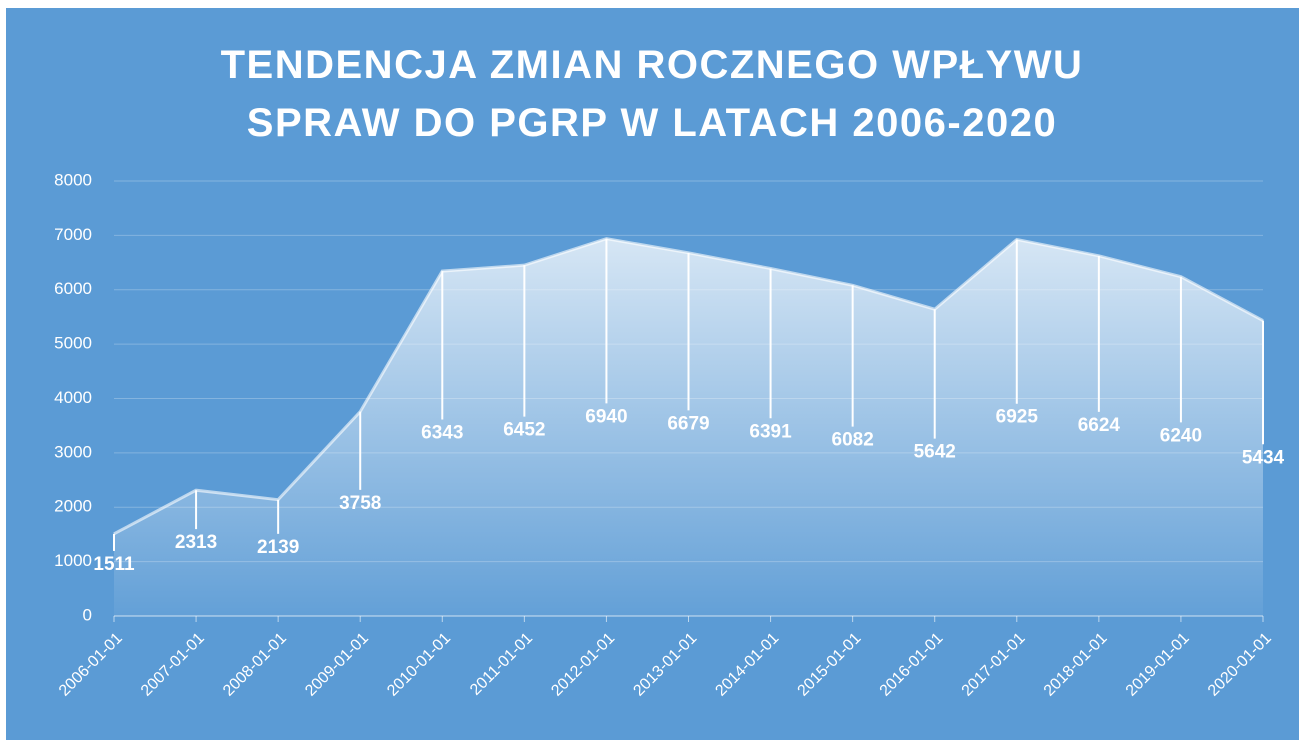  I want to click on data-label: 3758, so click(360, 503).